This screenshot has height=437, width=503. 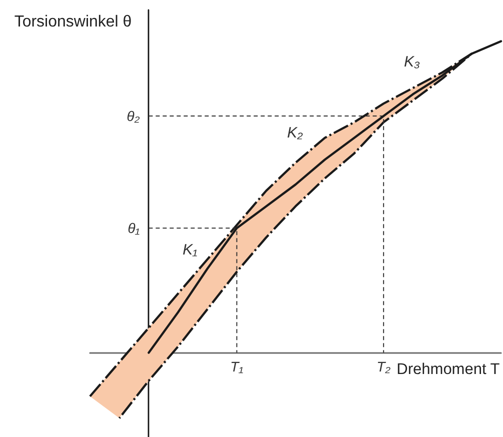 What do you see at coordinates (448, 369) in the screenshot?
I see `x-axis-title: Drehmoment T` at bounding box center [448, 369].